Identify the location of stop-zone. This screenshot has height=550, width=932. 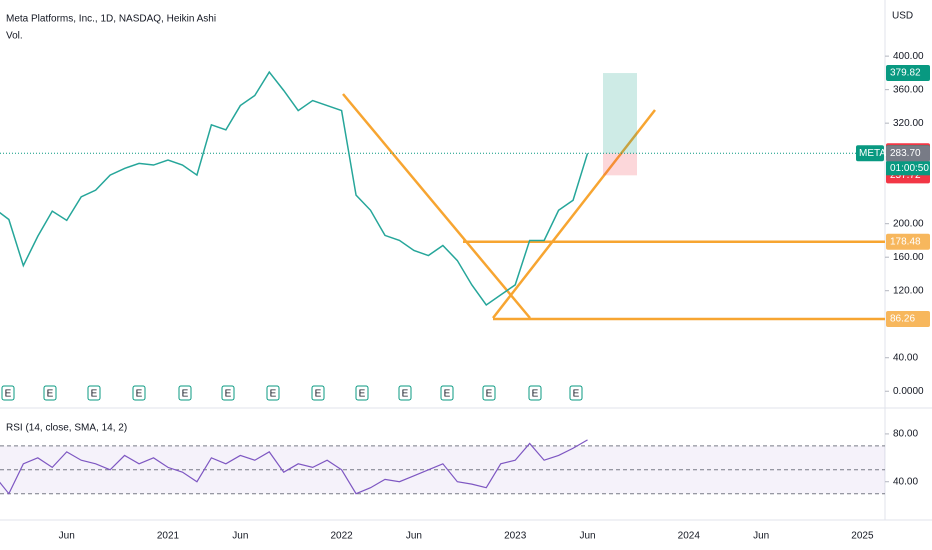
(620, 164).